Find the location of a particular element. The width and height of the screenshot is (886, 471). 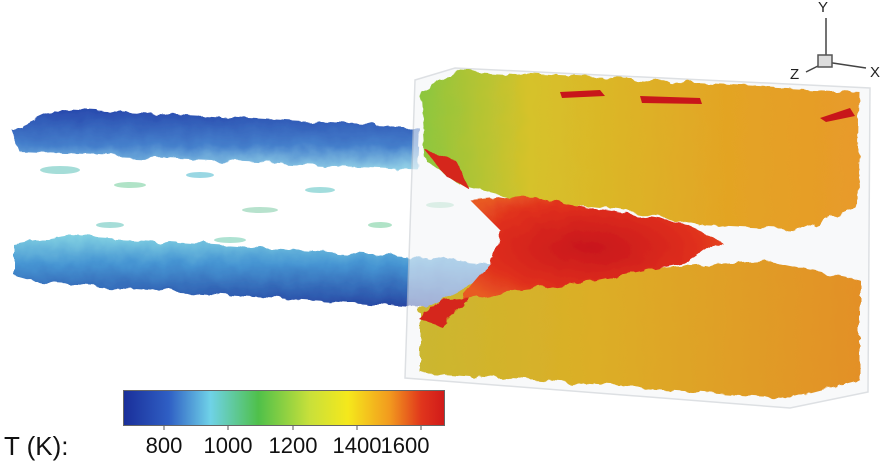

axis-triad is located at coordinates (836, 45).